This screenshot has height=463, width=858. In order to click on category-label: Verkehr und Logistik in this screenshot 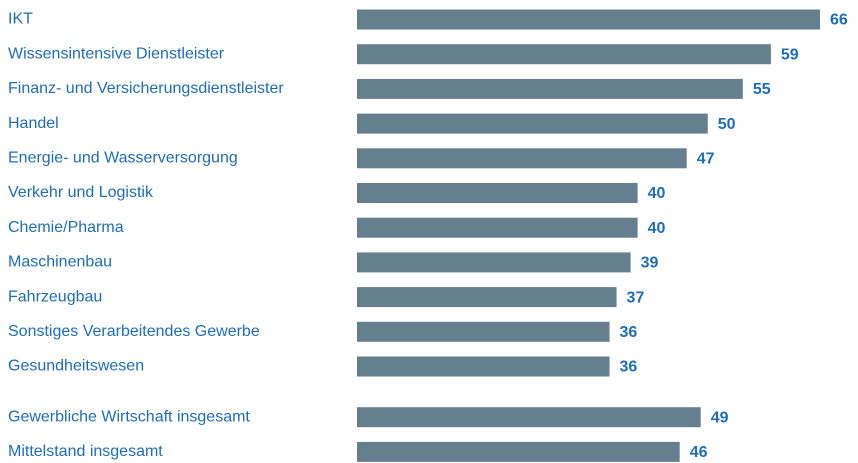, I will do `click(81, 192)`.